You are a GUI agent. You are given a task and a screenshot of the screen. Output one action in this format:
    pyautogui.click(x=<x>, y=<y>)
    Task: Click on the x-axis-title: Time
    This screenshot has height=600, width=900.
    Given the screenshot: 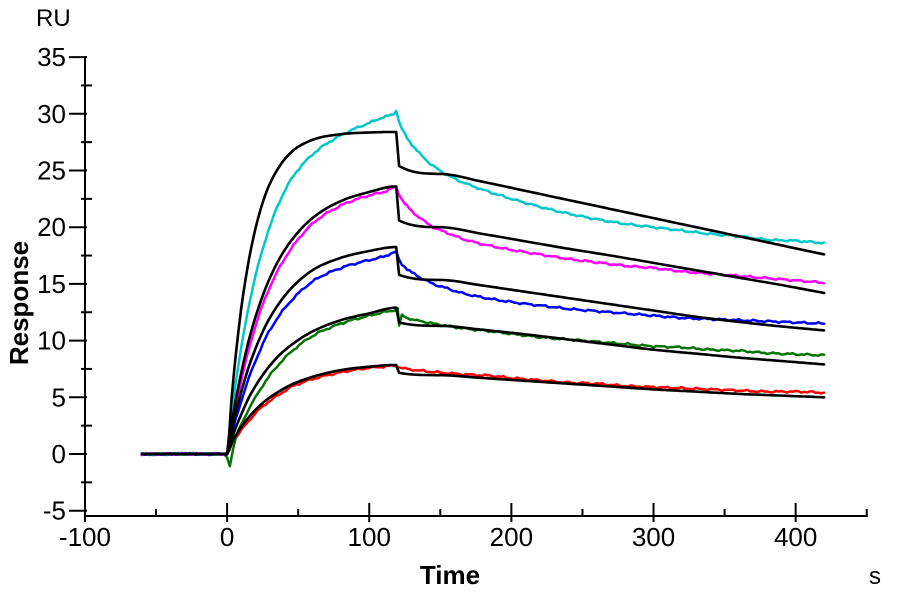 What is the action you would take?
    pyautogui.click(x=450, y=575)
    